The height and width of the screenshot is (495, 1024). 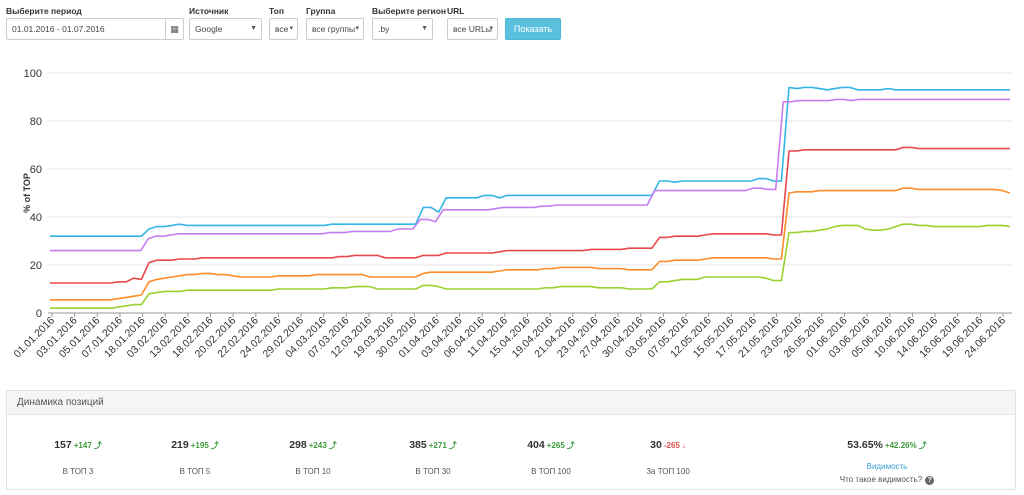 What do you see at coordinates (199, 445) in the screenshot?
I see `stat-delta: +195` at bounding box center [199, 445].